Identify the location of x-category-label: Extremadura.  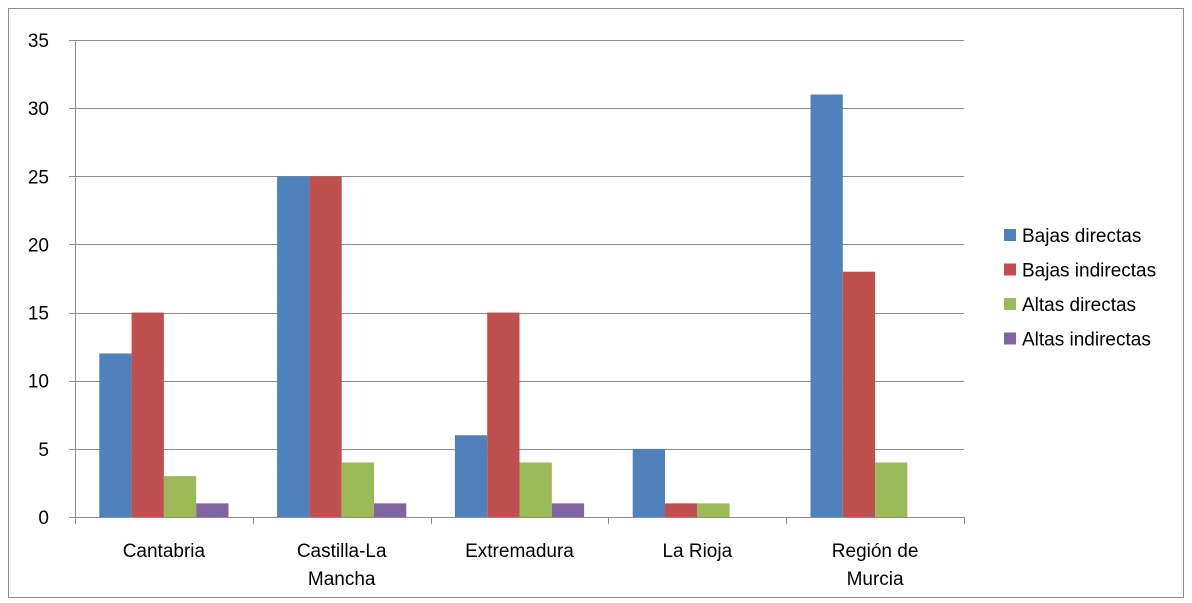
(519, 551).